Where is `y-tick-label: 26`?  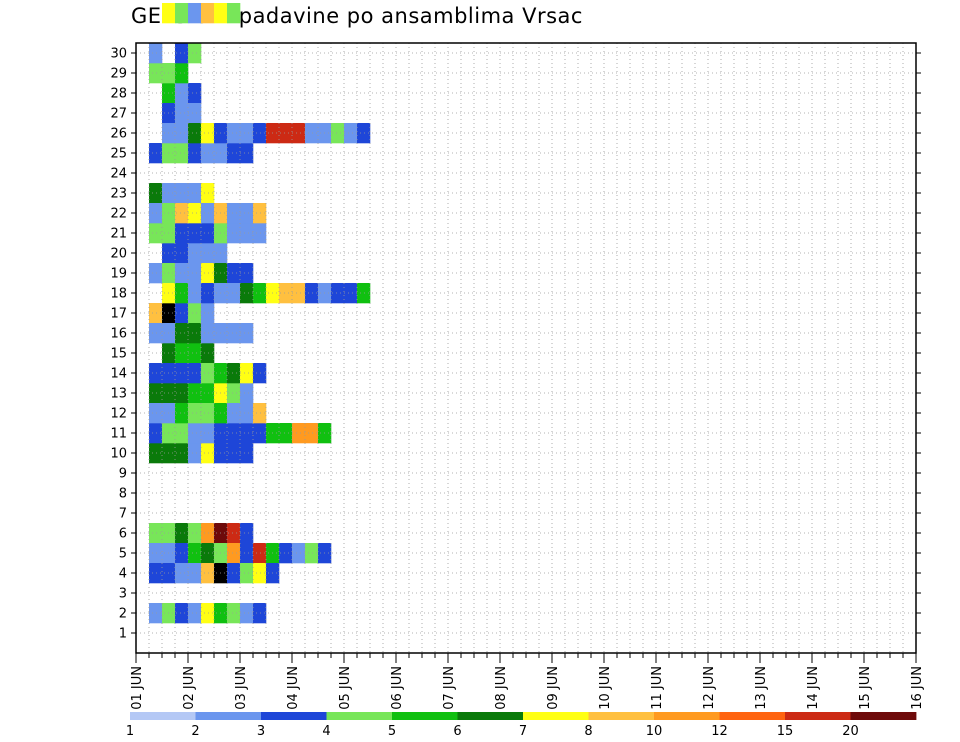 y-tick-label: 26 is located at coordinates (118, 134).